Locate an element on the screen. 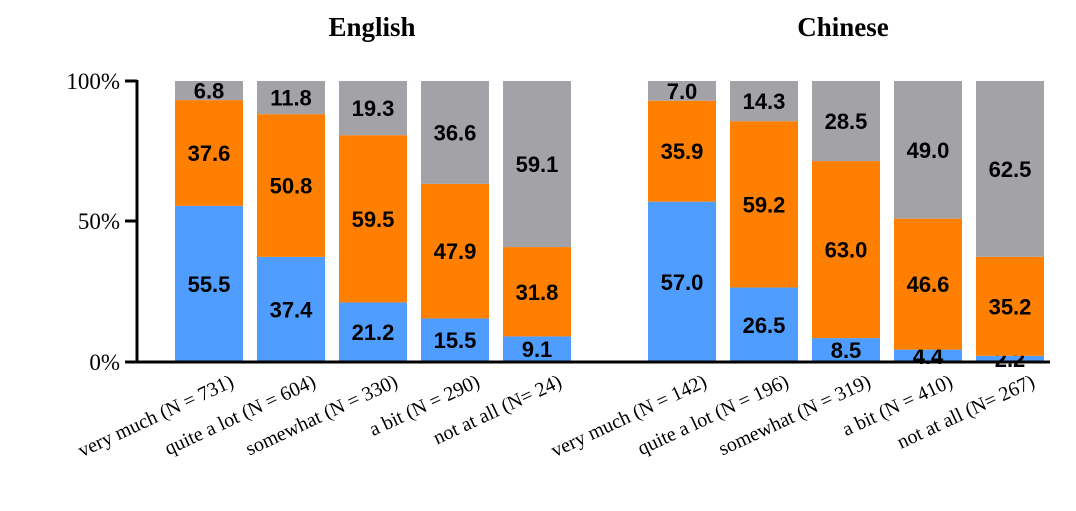 The width and height of the screenshot is (1076, 511). data-label-3-2: 36.6 is located at coordinates (455, 132).